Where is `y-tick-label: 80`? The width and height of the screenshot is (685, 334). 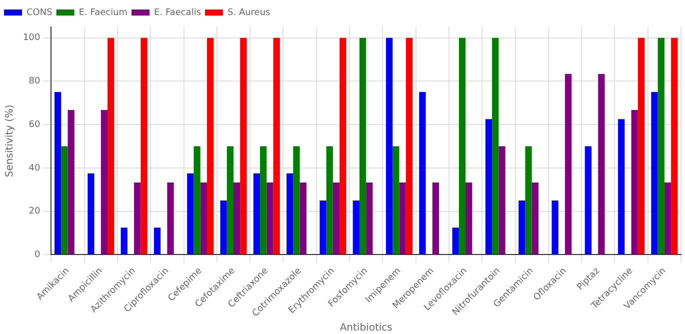 y-tick-label: 80 is located at coordinates (34, 81).